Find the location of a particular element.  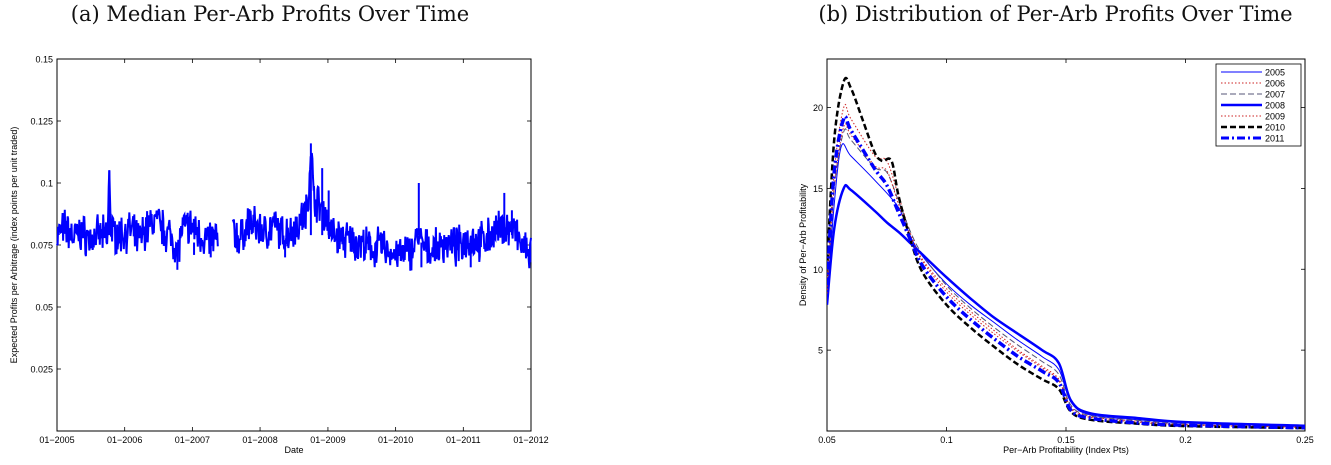

x-tick-label: 01−2006 is located at coordinates (124, 440).